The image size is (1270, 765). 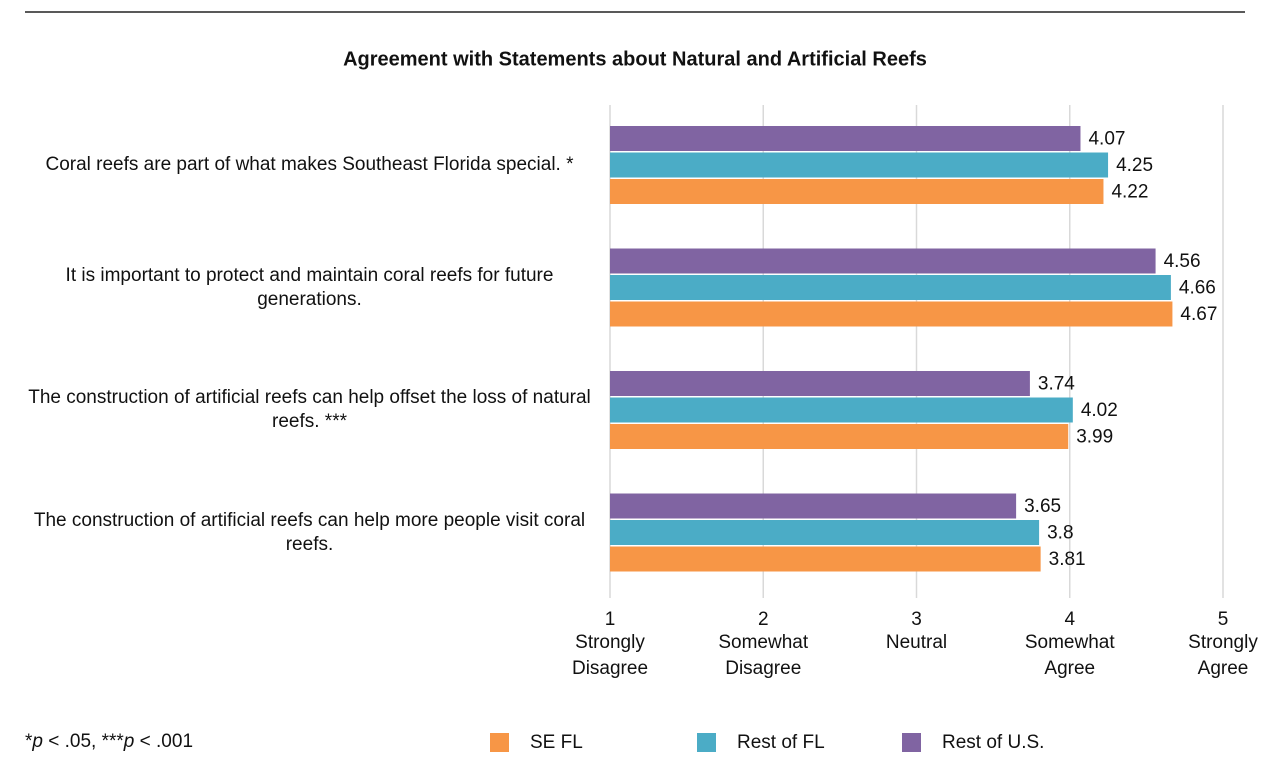 I want to click on legend-label: Rest of FL, so click(x=781, y=742).